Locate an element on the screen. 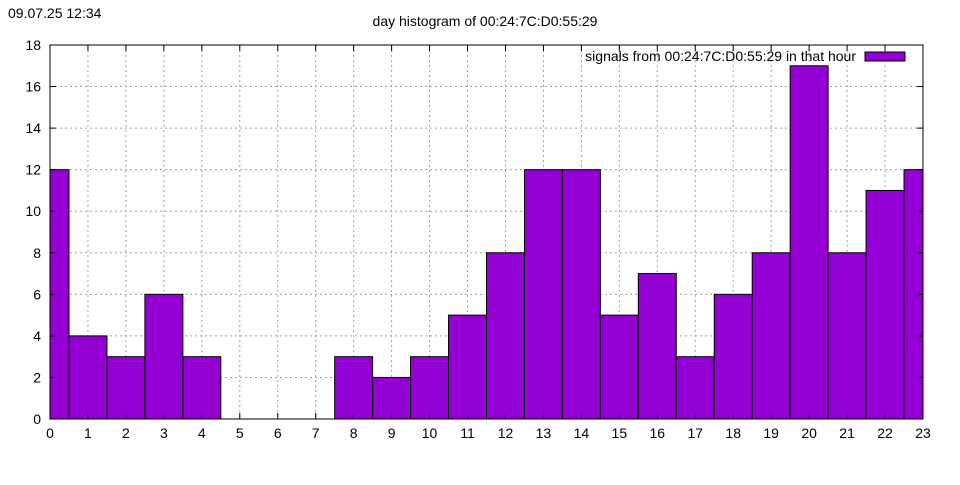 The height and width of the screenshot is (485, 960). y-tick-label: 10 is located at coordinates (33, 211).